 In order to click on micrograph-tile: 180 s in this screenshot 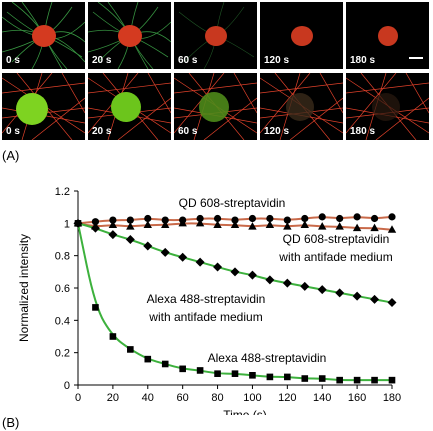, I will do `click(387, 35)`.